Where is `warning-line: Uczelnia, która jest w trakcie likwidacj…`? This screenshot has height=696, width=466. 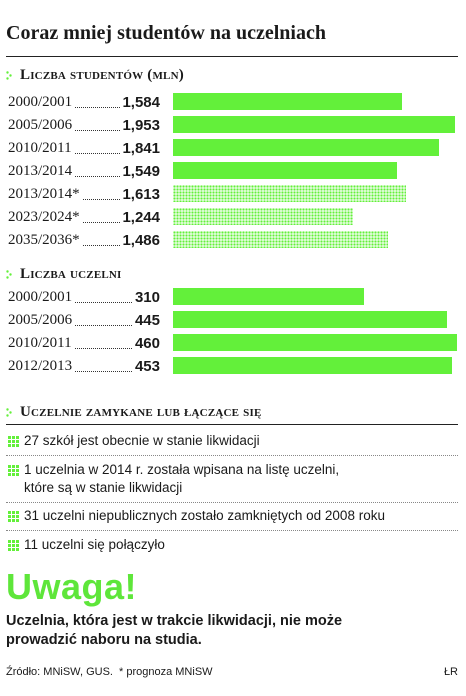
warning-line: Uczelnia, która jest w trakcie likwidacj… is located at coordinates (174, 621).